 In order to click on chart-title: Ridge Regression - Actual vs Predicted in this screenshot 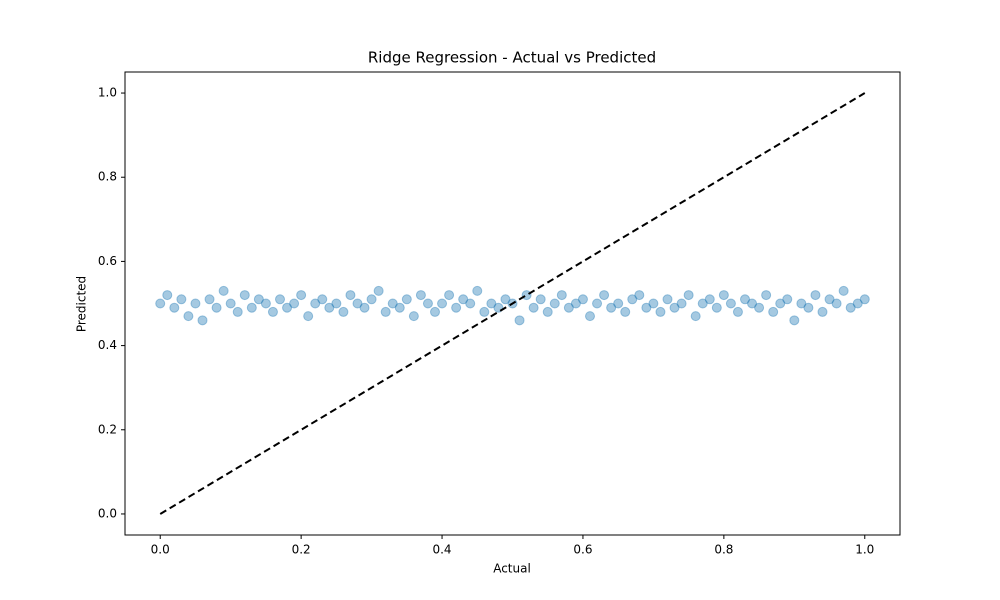, I will do `click(512, 58)`.